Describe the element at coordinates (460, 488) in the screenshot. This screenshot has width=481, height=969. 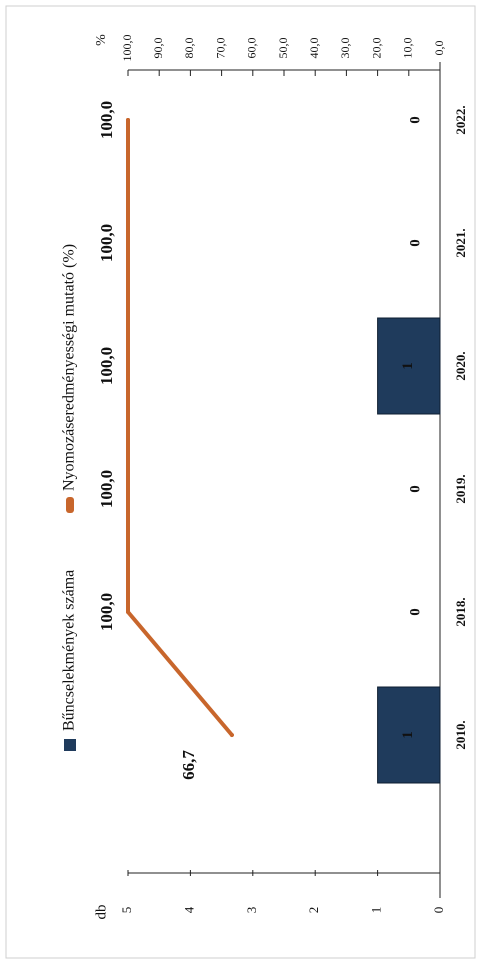
I see `category-label: 2019.` at that location.